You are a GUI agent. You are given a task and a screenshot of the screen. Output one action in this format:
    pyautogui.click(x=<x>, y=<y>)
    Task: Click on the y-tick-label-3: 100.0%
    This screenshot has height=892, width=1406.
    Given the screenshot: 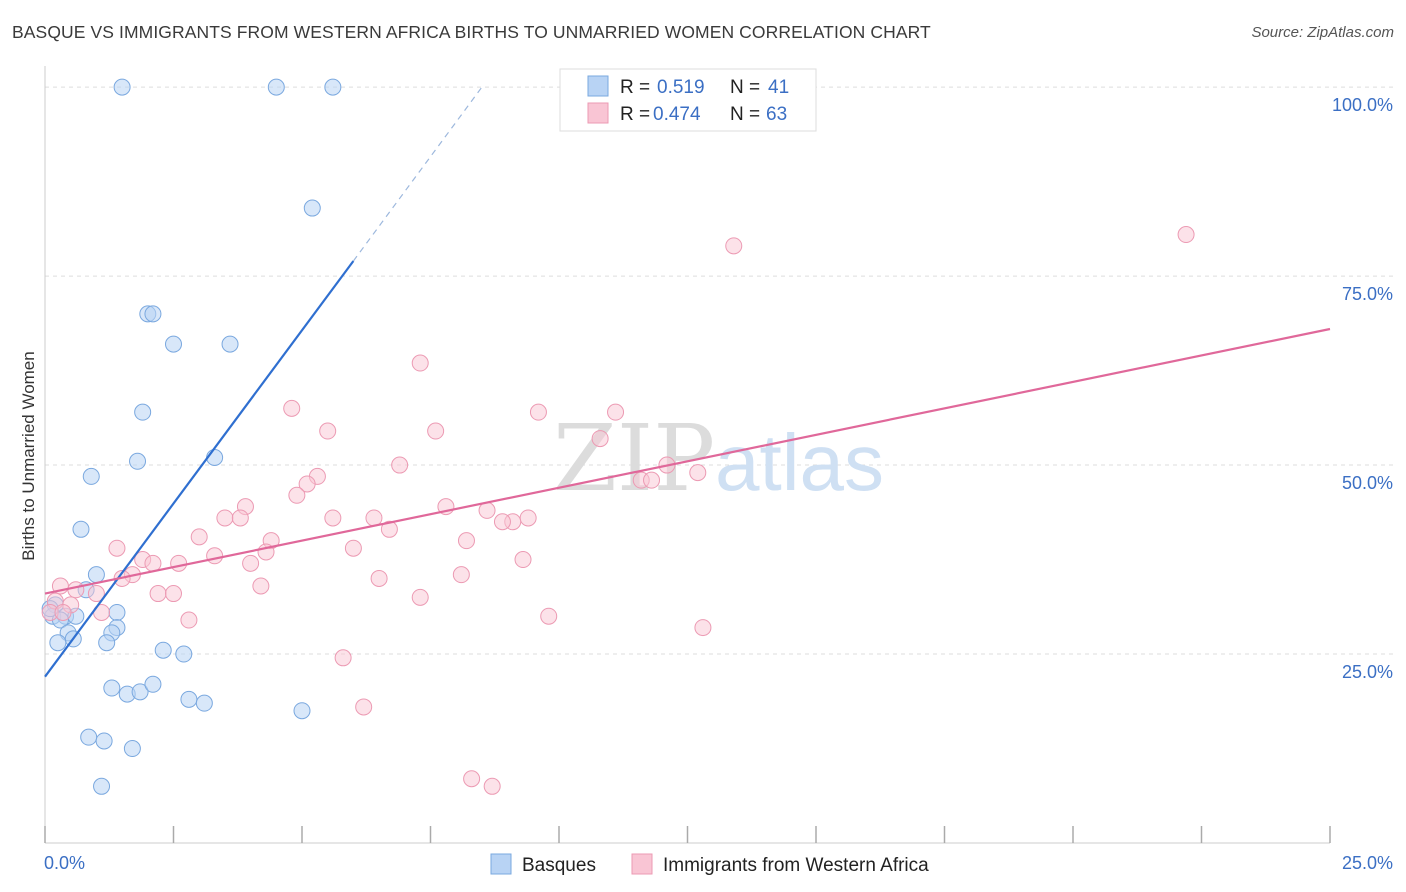 What is the action you would take?
    pyautogui.click(x=1362, y=105)
    